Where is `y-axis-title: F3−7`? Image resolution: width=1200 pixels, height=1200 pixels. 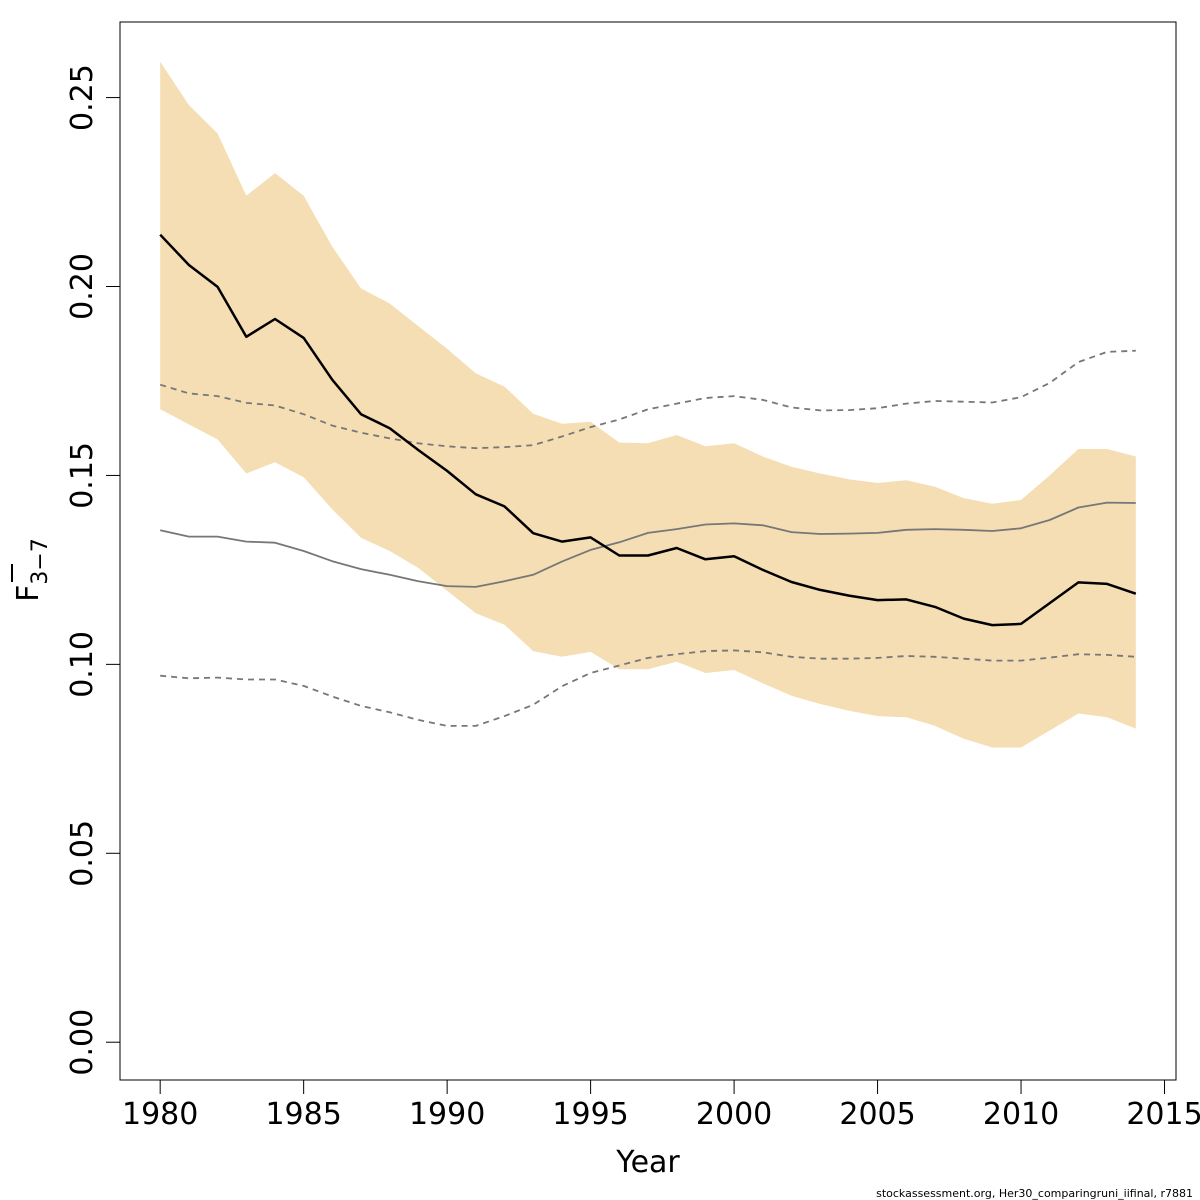
y-axis-title: F3−7 is located at coordinates (32, 570).